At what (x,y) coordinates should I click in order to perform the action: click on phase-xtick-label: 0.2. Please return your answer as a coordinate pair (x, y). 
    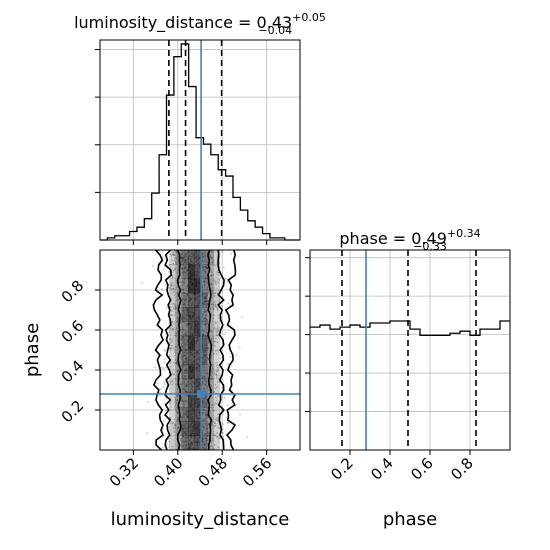
    Looking at the image, I should click on (342, 469).